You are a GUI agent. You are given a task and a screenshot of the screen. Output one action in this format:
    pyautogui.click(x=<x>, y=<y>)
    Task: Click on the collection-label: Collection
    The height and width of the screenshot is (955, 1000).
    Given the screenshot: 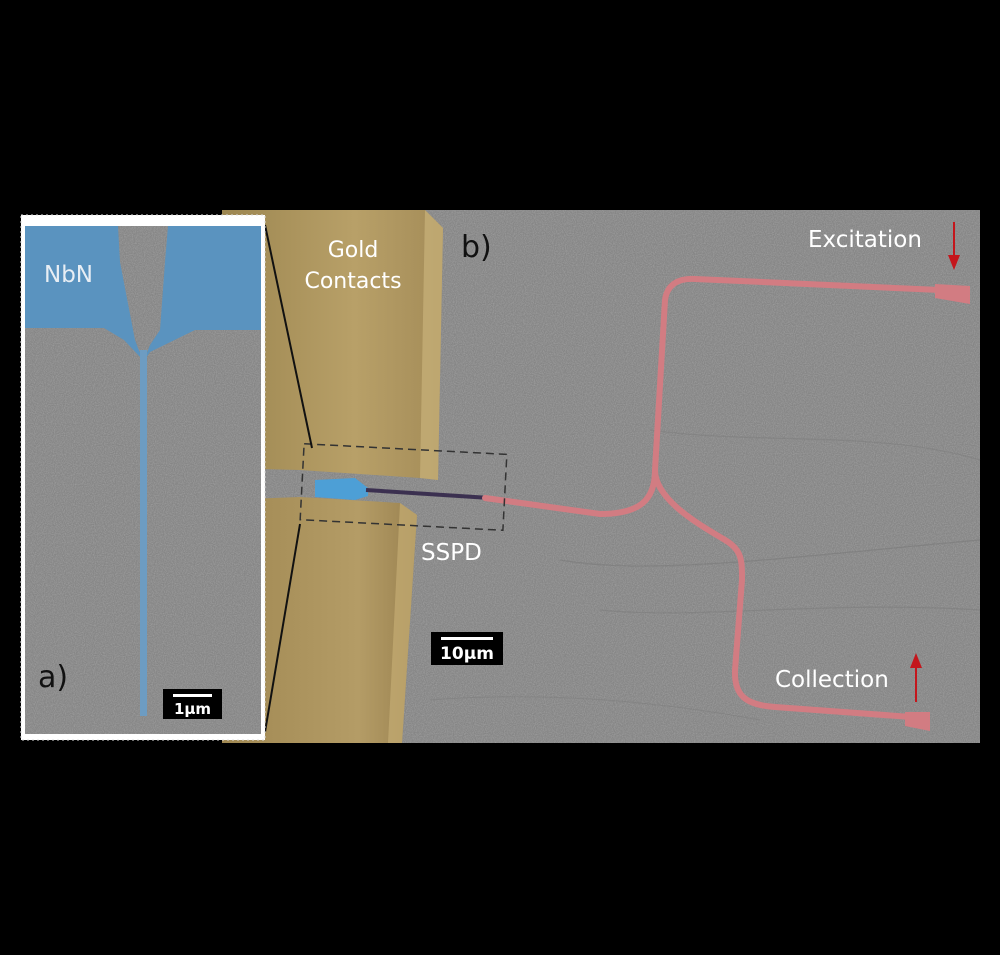 What is the action you would take?
    pyautogui.click(x=832, y=680)
    